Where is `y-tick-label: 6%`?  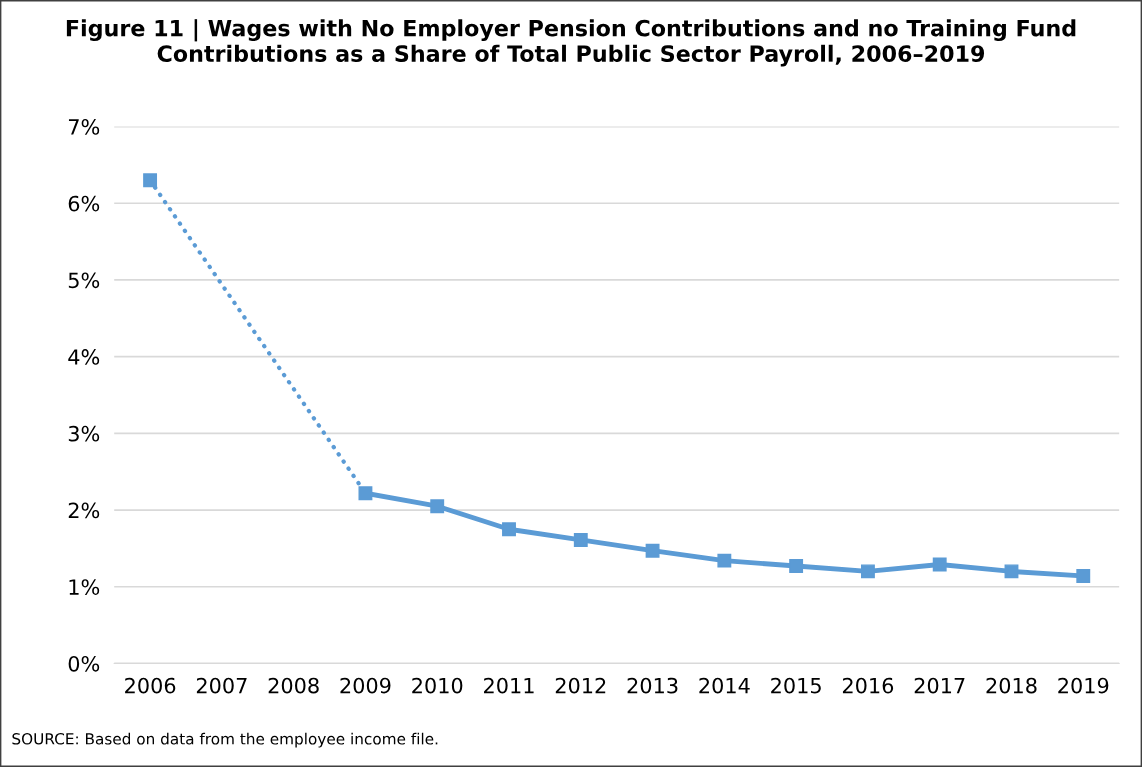
y-tick-label: 6% is located at coordinates (84, 203).